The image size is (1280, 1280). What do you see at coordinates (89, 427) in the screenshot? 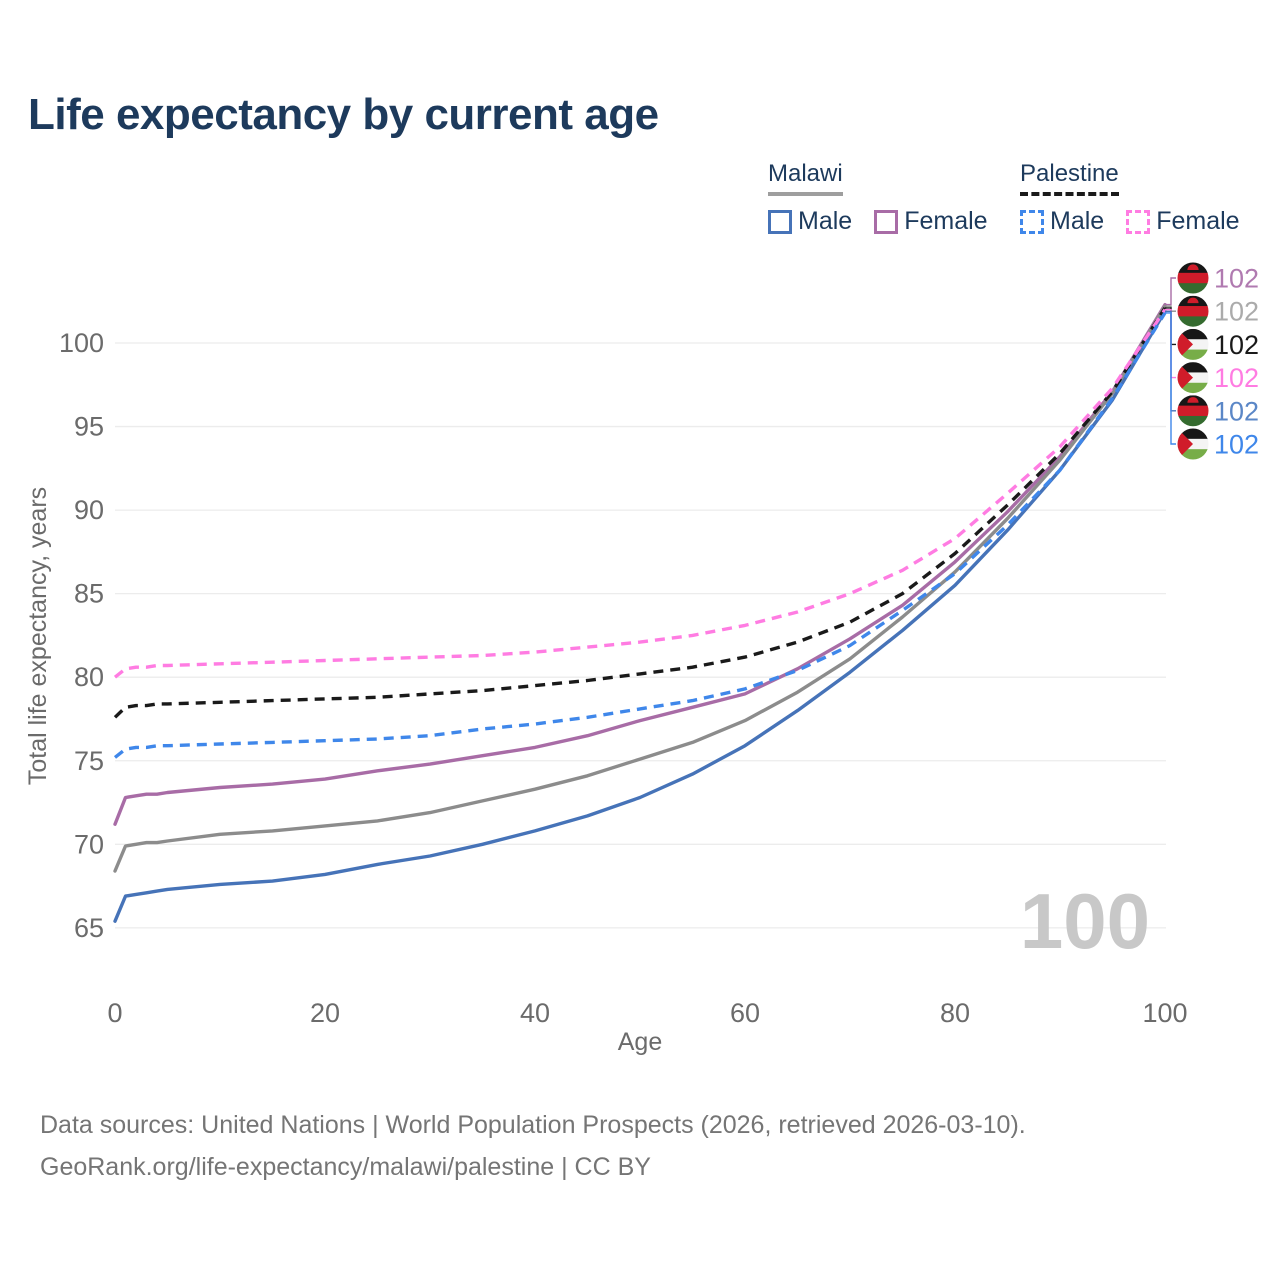
I see `y-tick-label: 95` at bounding box center [89, 427].